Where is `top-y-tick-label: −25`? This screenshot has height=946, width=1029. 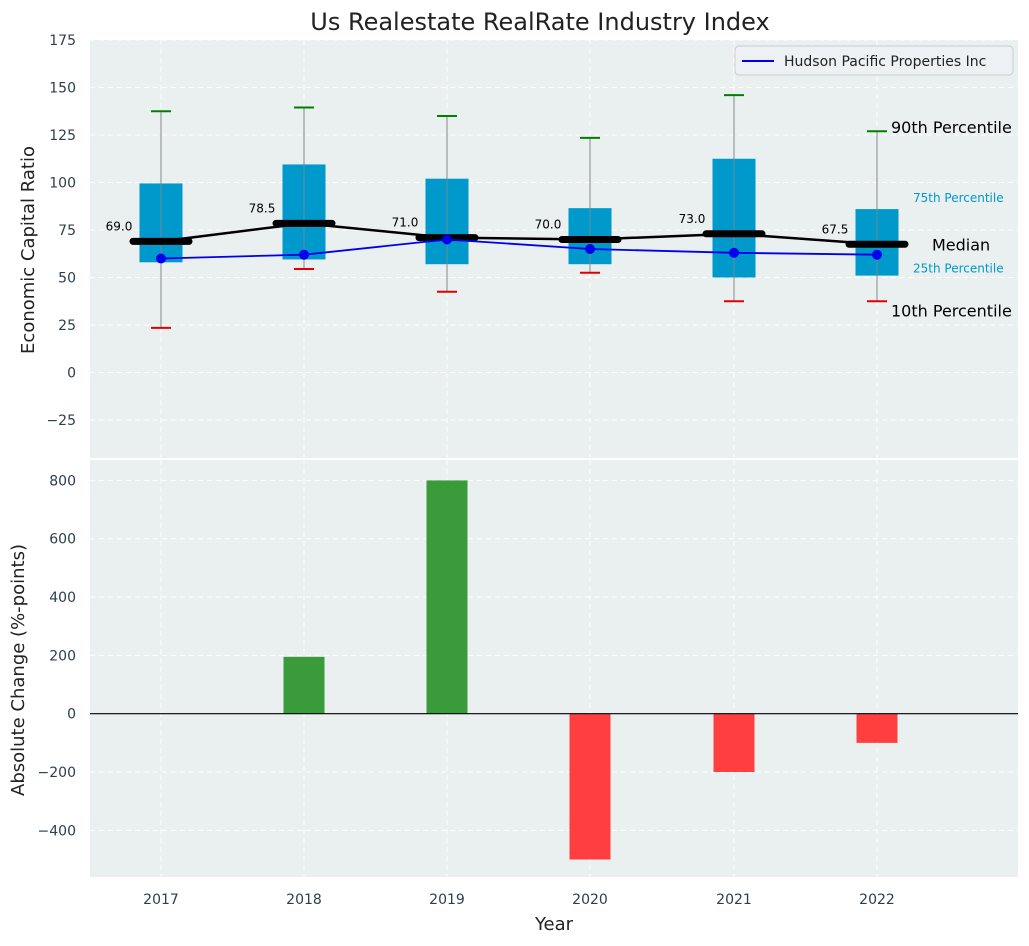 top-y-tick-label: −25 is located at coordinates (61, 421).